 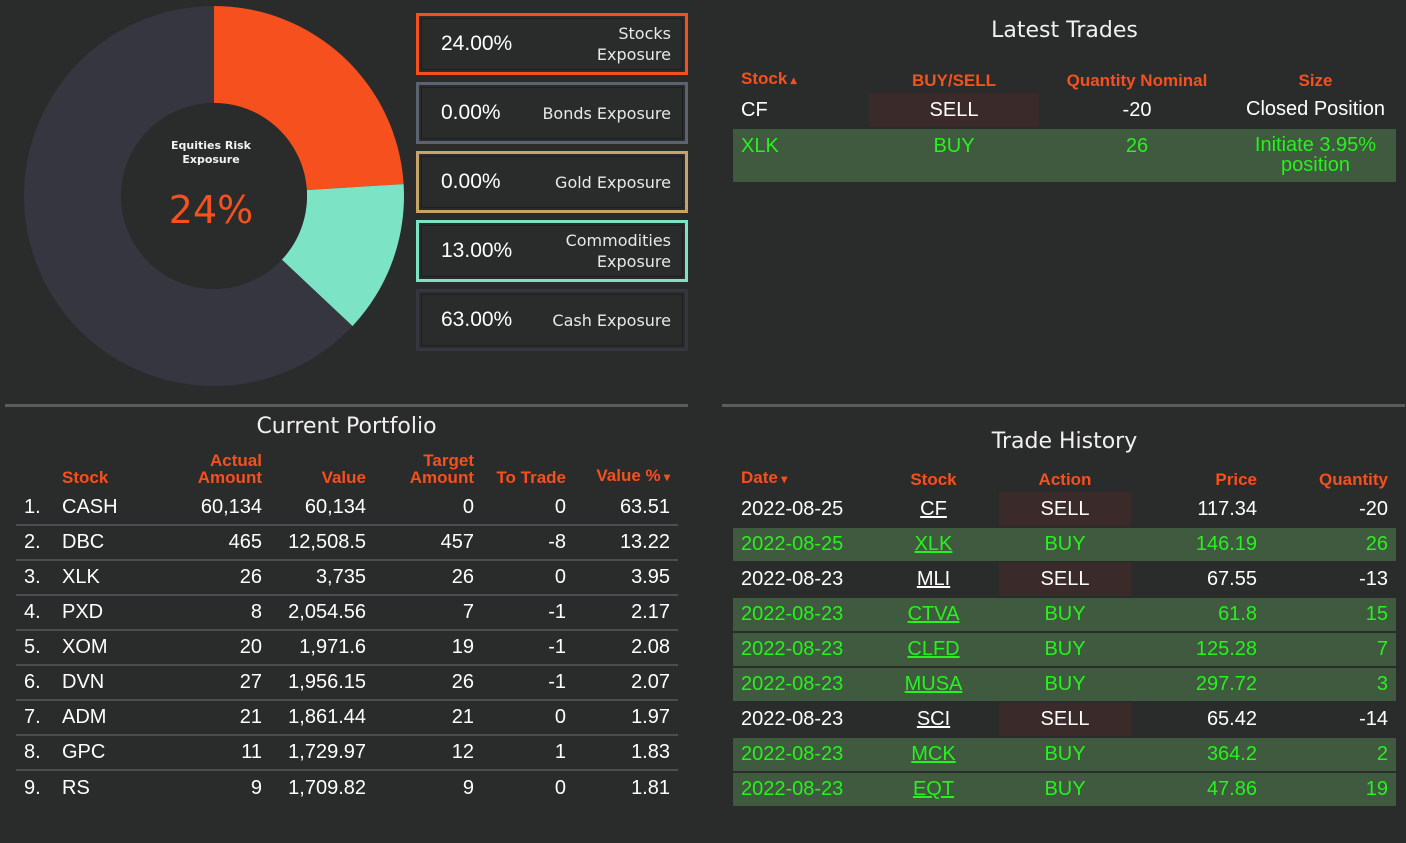 I want to click on row-value-pct: 1.81, so click(x=650, y=787).